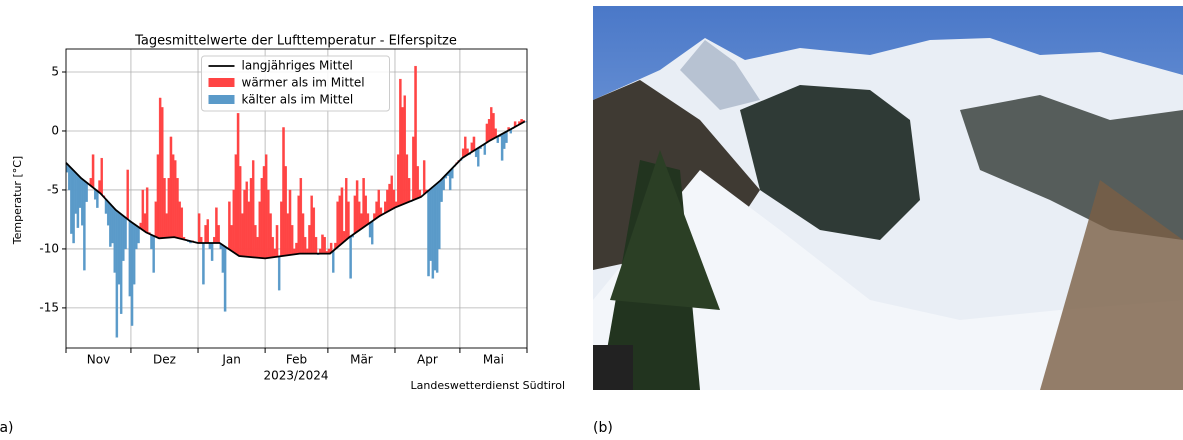  What do you see at coordinates (493, 360) in the screenshot?
I see `x-tick-label: Mai` at bounding box center [493, 360].